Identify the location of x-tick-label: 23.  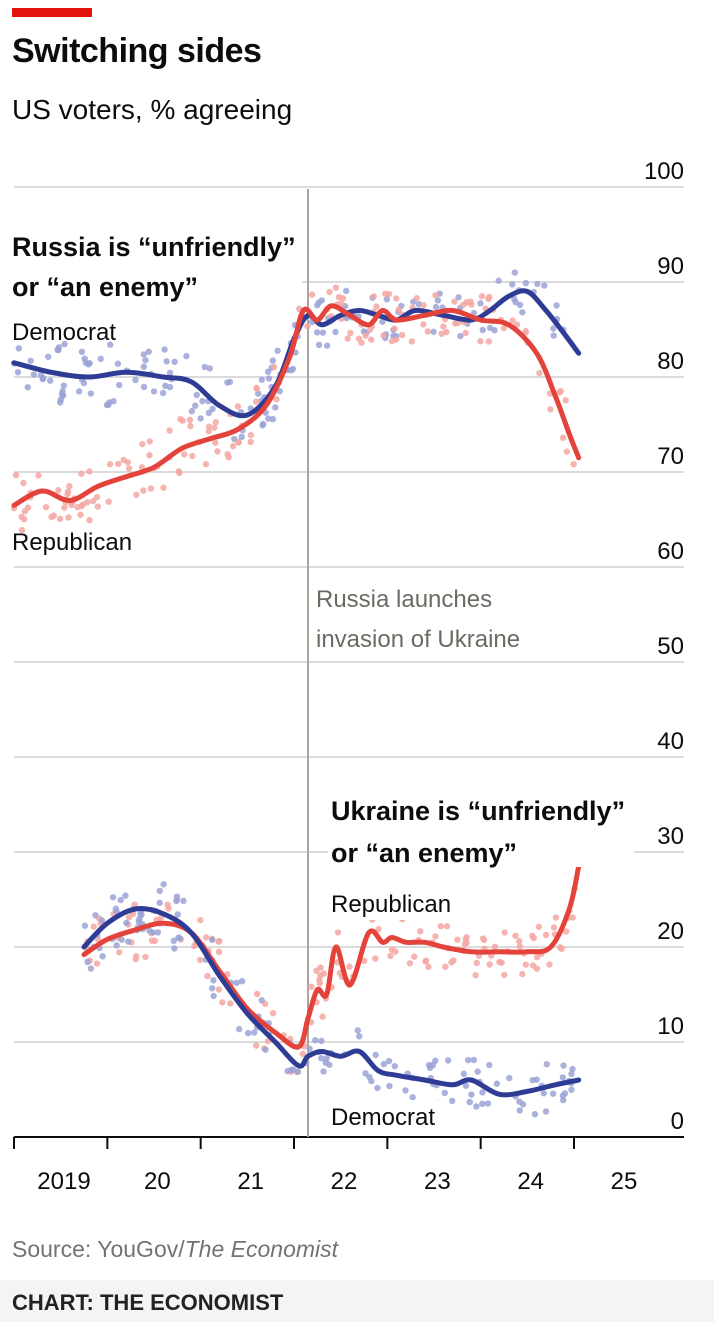
(437, 1181).